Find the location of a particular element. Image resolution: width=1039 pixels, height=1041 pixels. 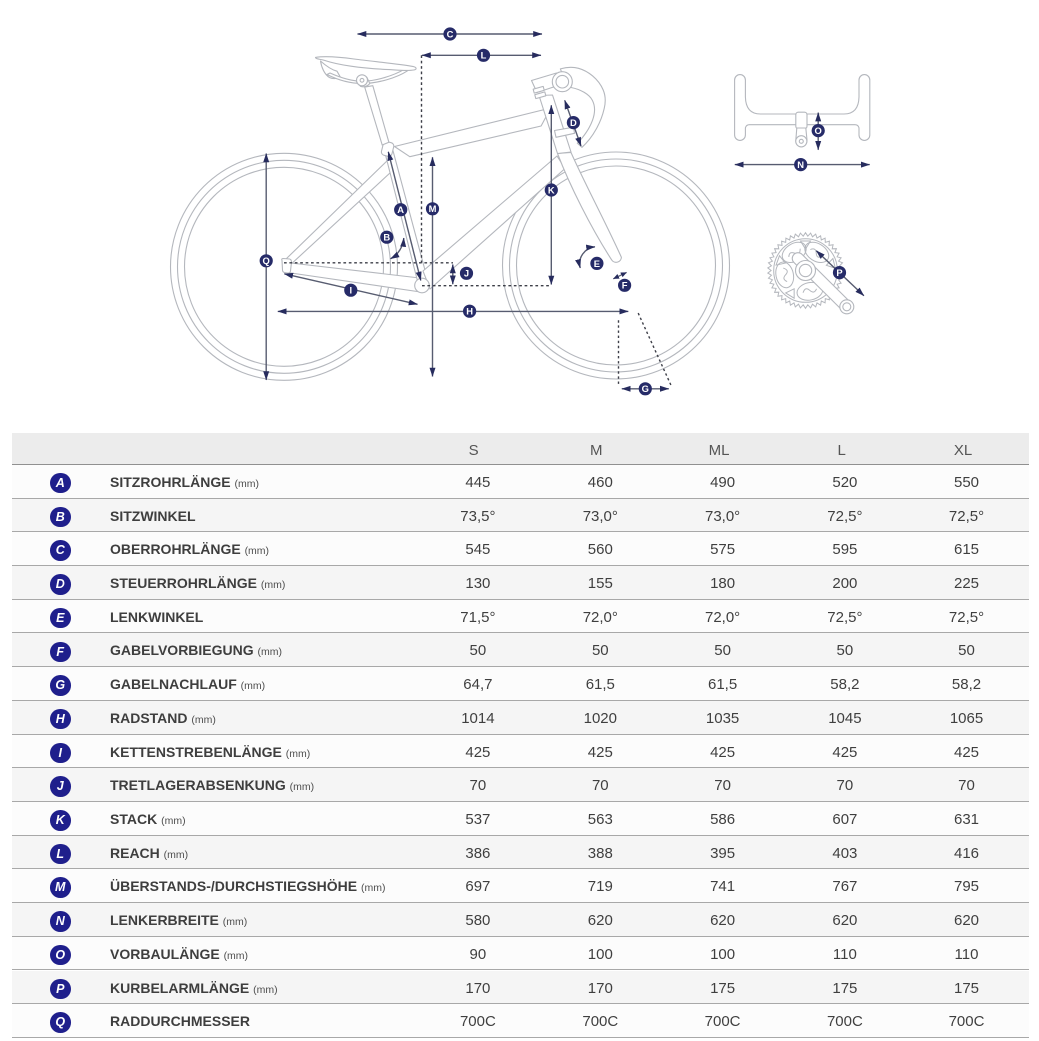

svg-text: I is located at coordinates (350, 290).